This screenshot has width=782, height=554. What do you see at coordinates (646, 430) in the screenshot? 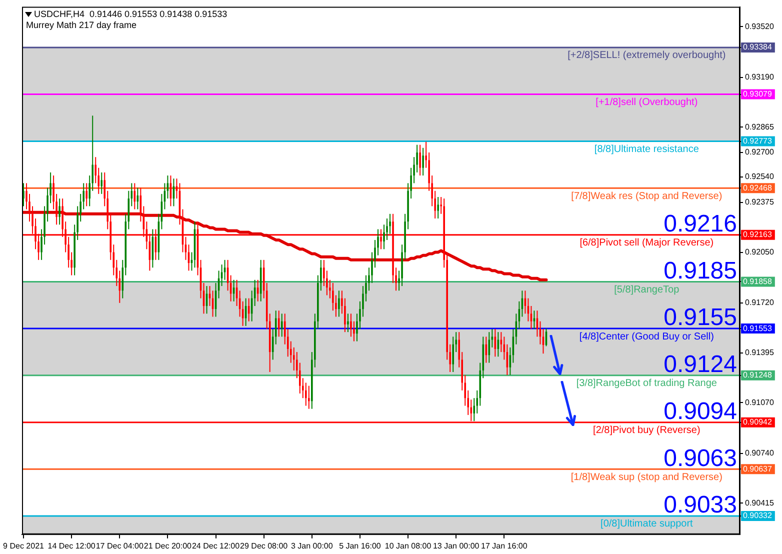
I see `ref-line-label: [2/8]Pivot buy (Reverse)` at bounding box center [646, 430].